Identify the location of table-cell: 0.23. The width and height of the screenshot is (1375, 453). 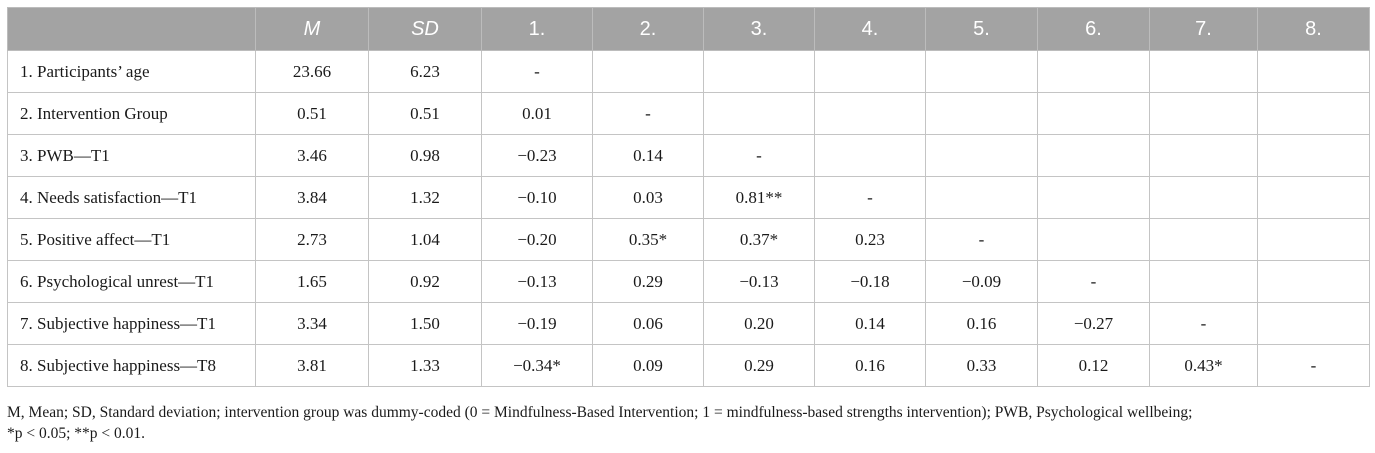
(870, 239).